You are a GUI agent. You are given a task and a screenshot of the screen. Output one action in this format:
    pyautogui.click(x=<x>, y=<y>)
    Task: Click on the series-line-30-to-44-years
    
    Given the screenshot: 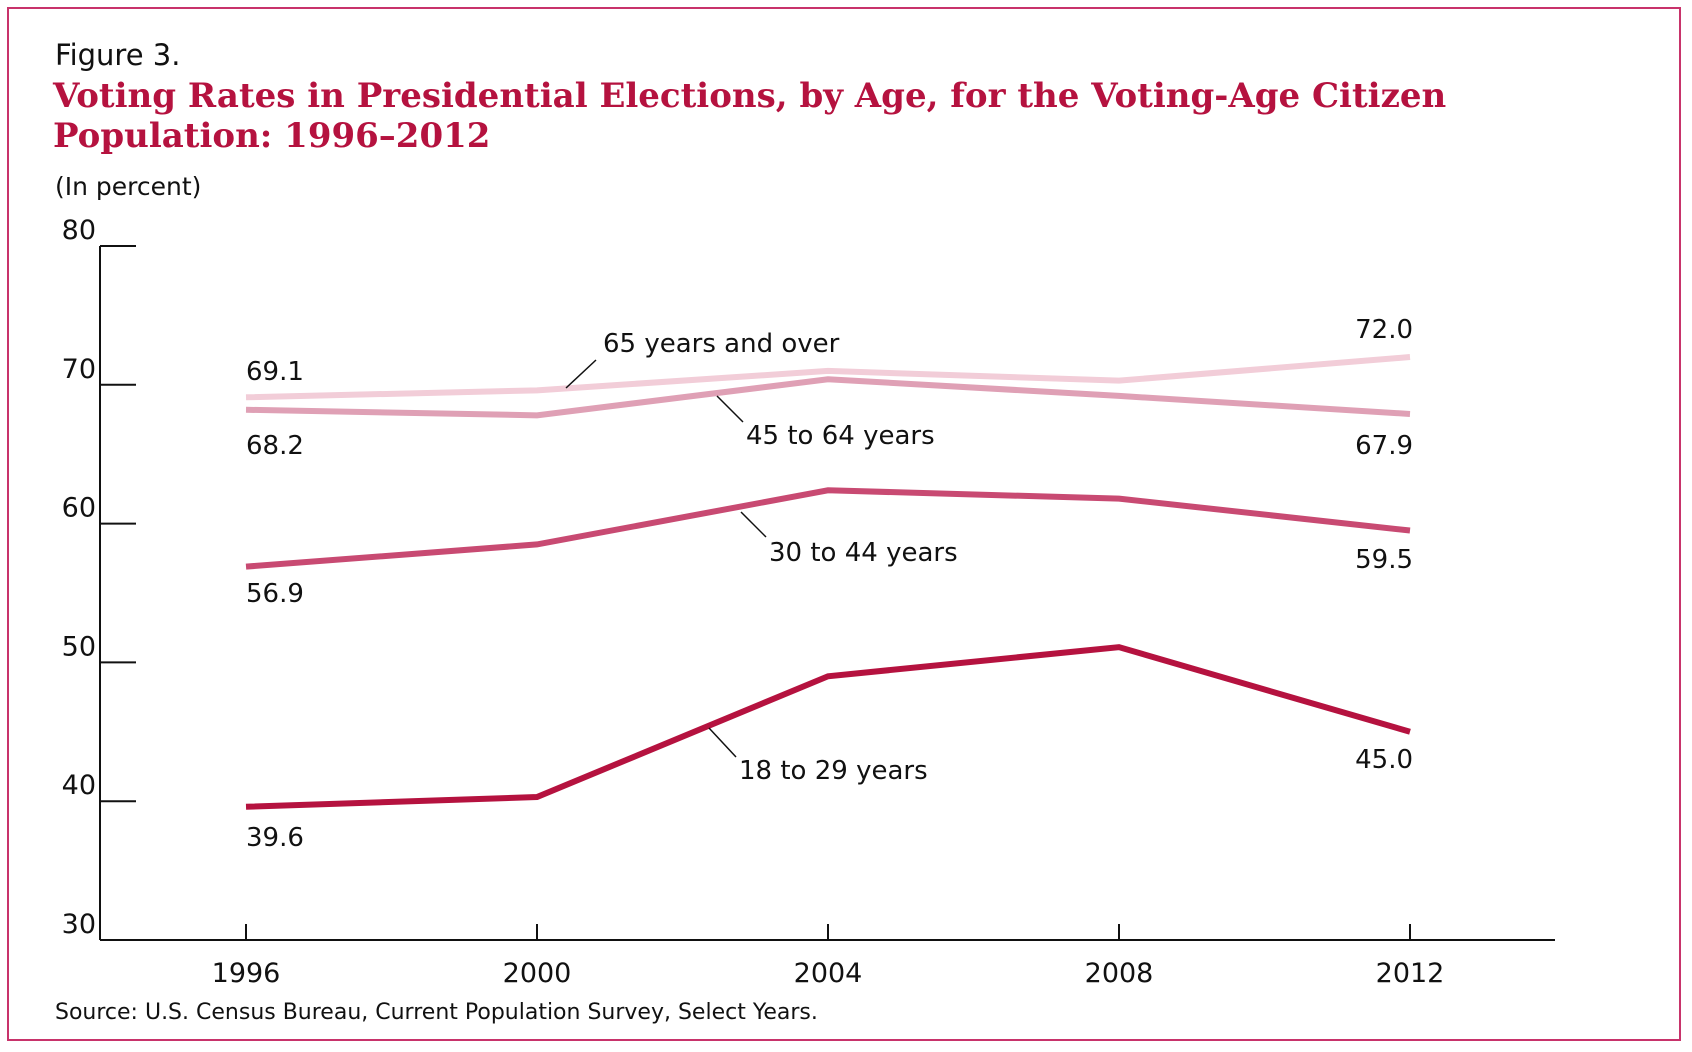 What is the action you would take?
    pyautogui.click(x=828, y=528)
    